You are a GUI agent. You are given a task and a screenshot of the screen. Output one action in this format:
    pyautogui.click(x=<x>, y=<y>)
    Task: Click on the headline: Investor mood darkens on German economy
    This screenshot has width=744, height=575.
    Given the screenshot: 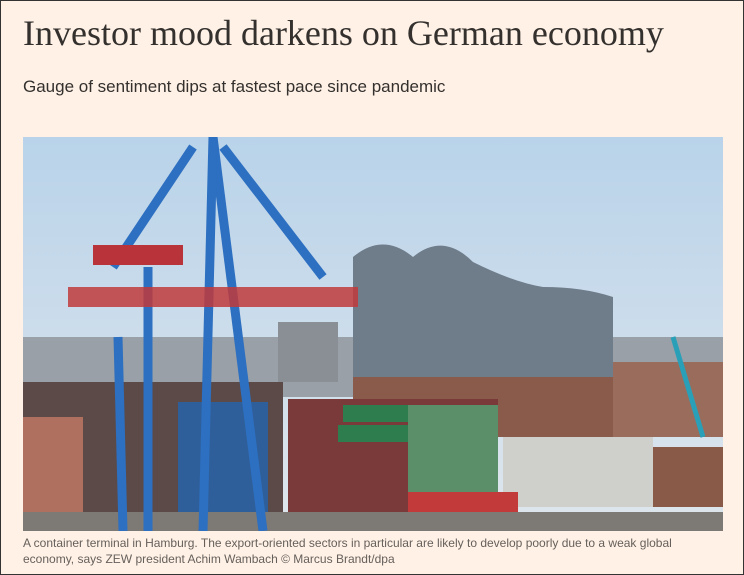 What is the action you would take?
    pyautogui.click(x=343, y=33)
    